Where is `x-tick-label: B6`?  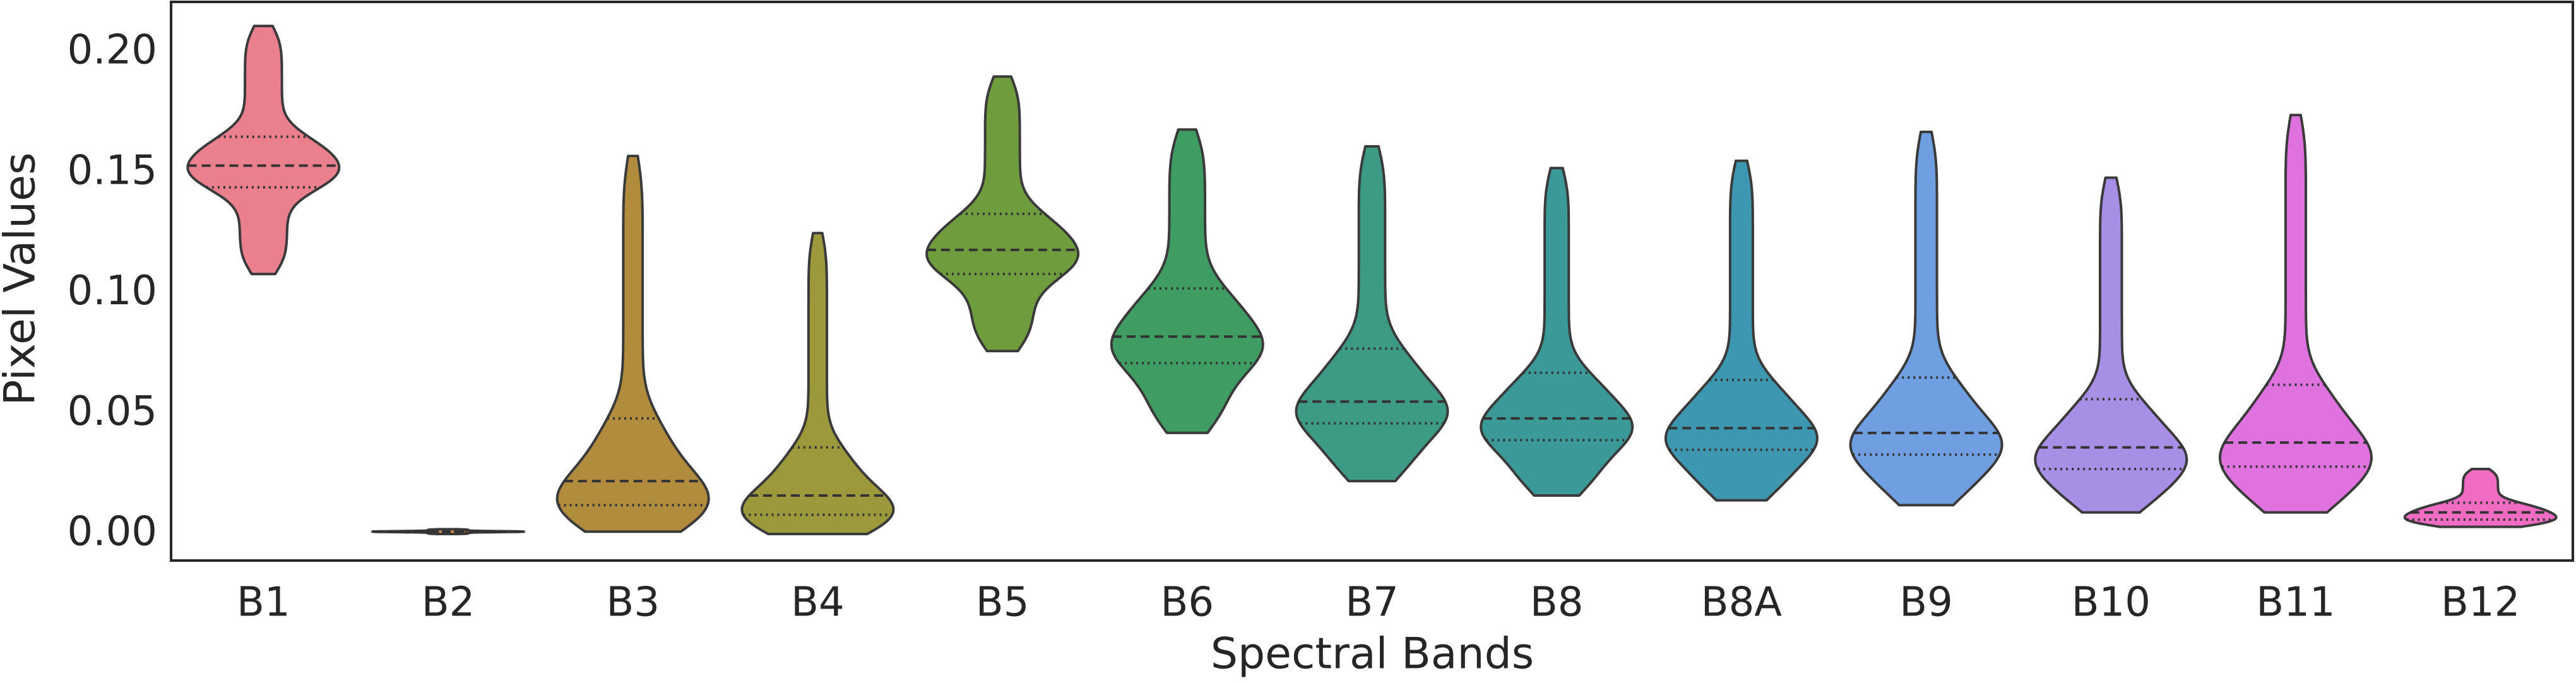 x-tick-label: B6 is located at coordinates (1187, 602).